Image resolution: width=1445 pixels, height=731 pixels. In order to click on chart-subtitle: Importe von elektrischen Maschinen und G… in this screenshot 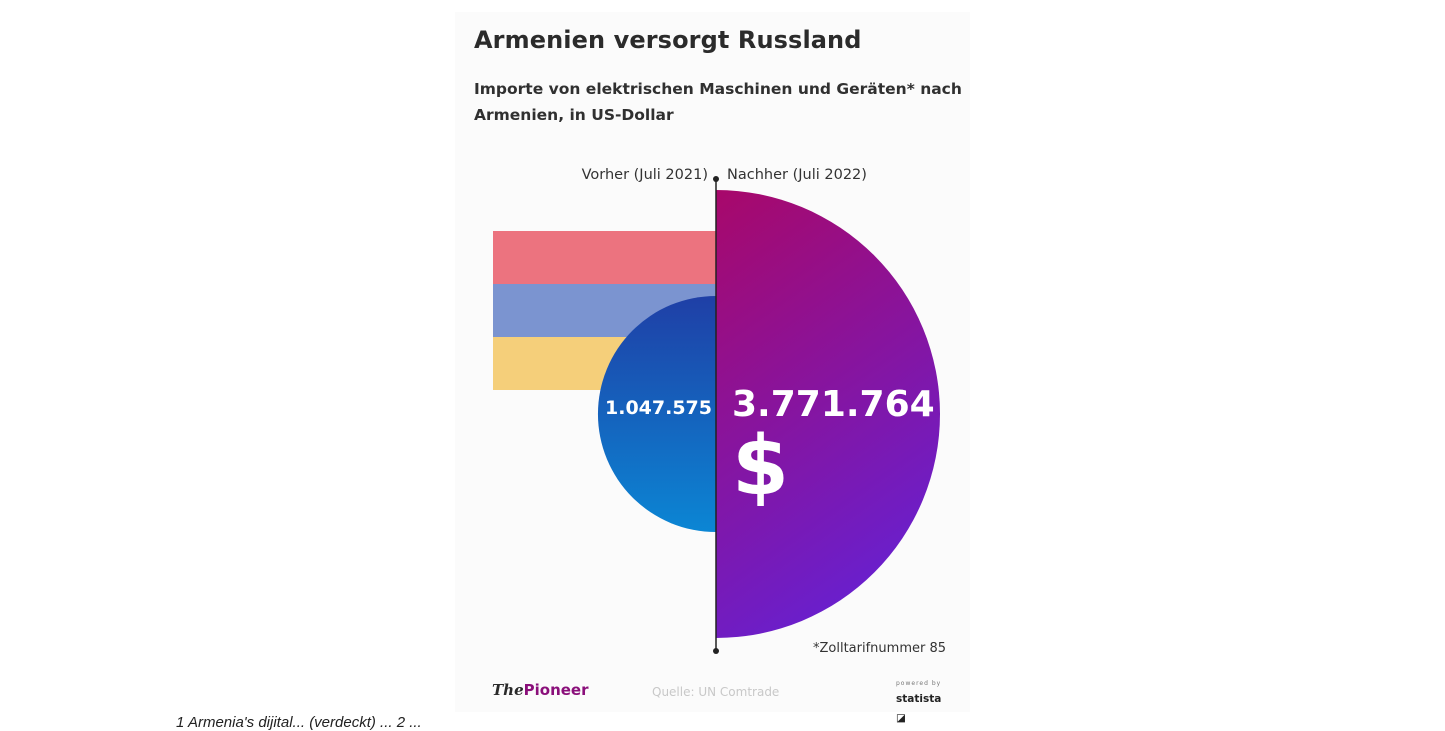, I will do `click(718, 102)`.